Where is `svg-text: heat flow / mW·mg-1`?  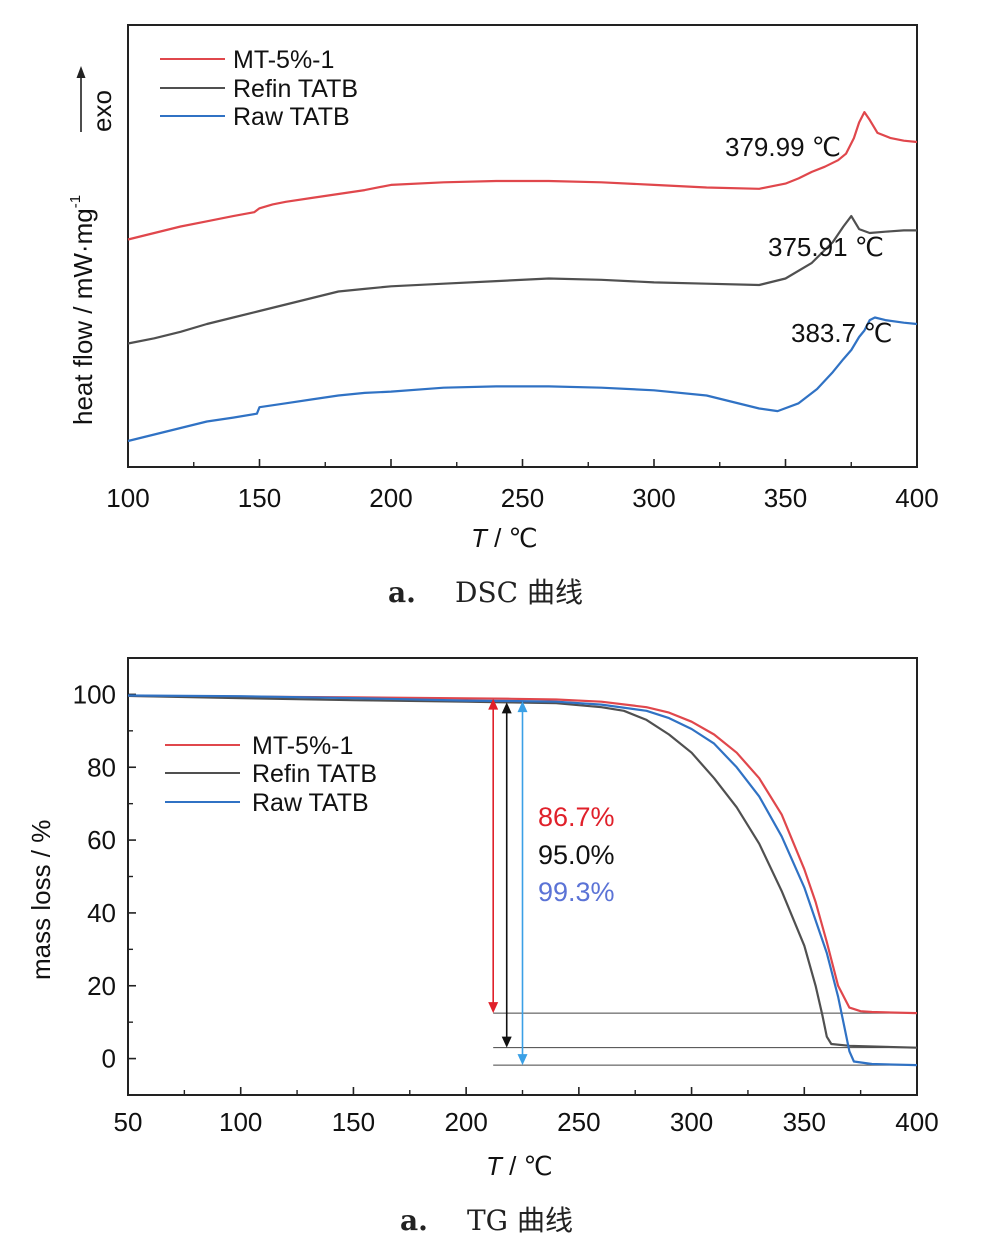
svg-text: heat flow / mW·mg-1 is located at coordinates (82, 310).